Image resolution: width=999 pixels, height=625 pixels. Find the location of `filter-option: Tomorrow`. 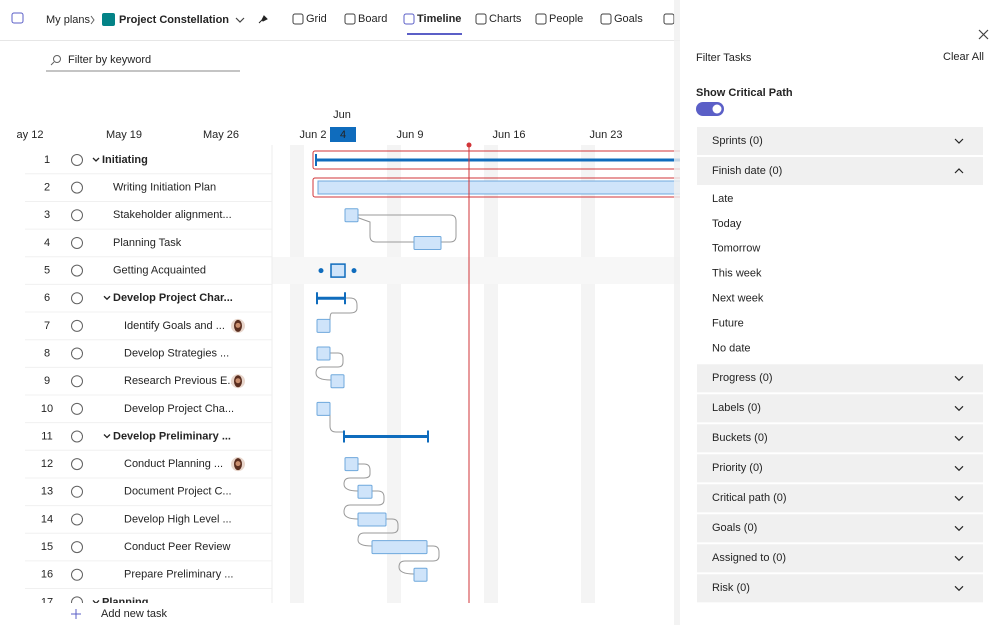

filter-option: Tomorrow is located at coordinates (736, 249).